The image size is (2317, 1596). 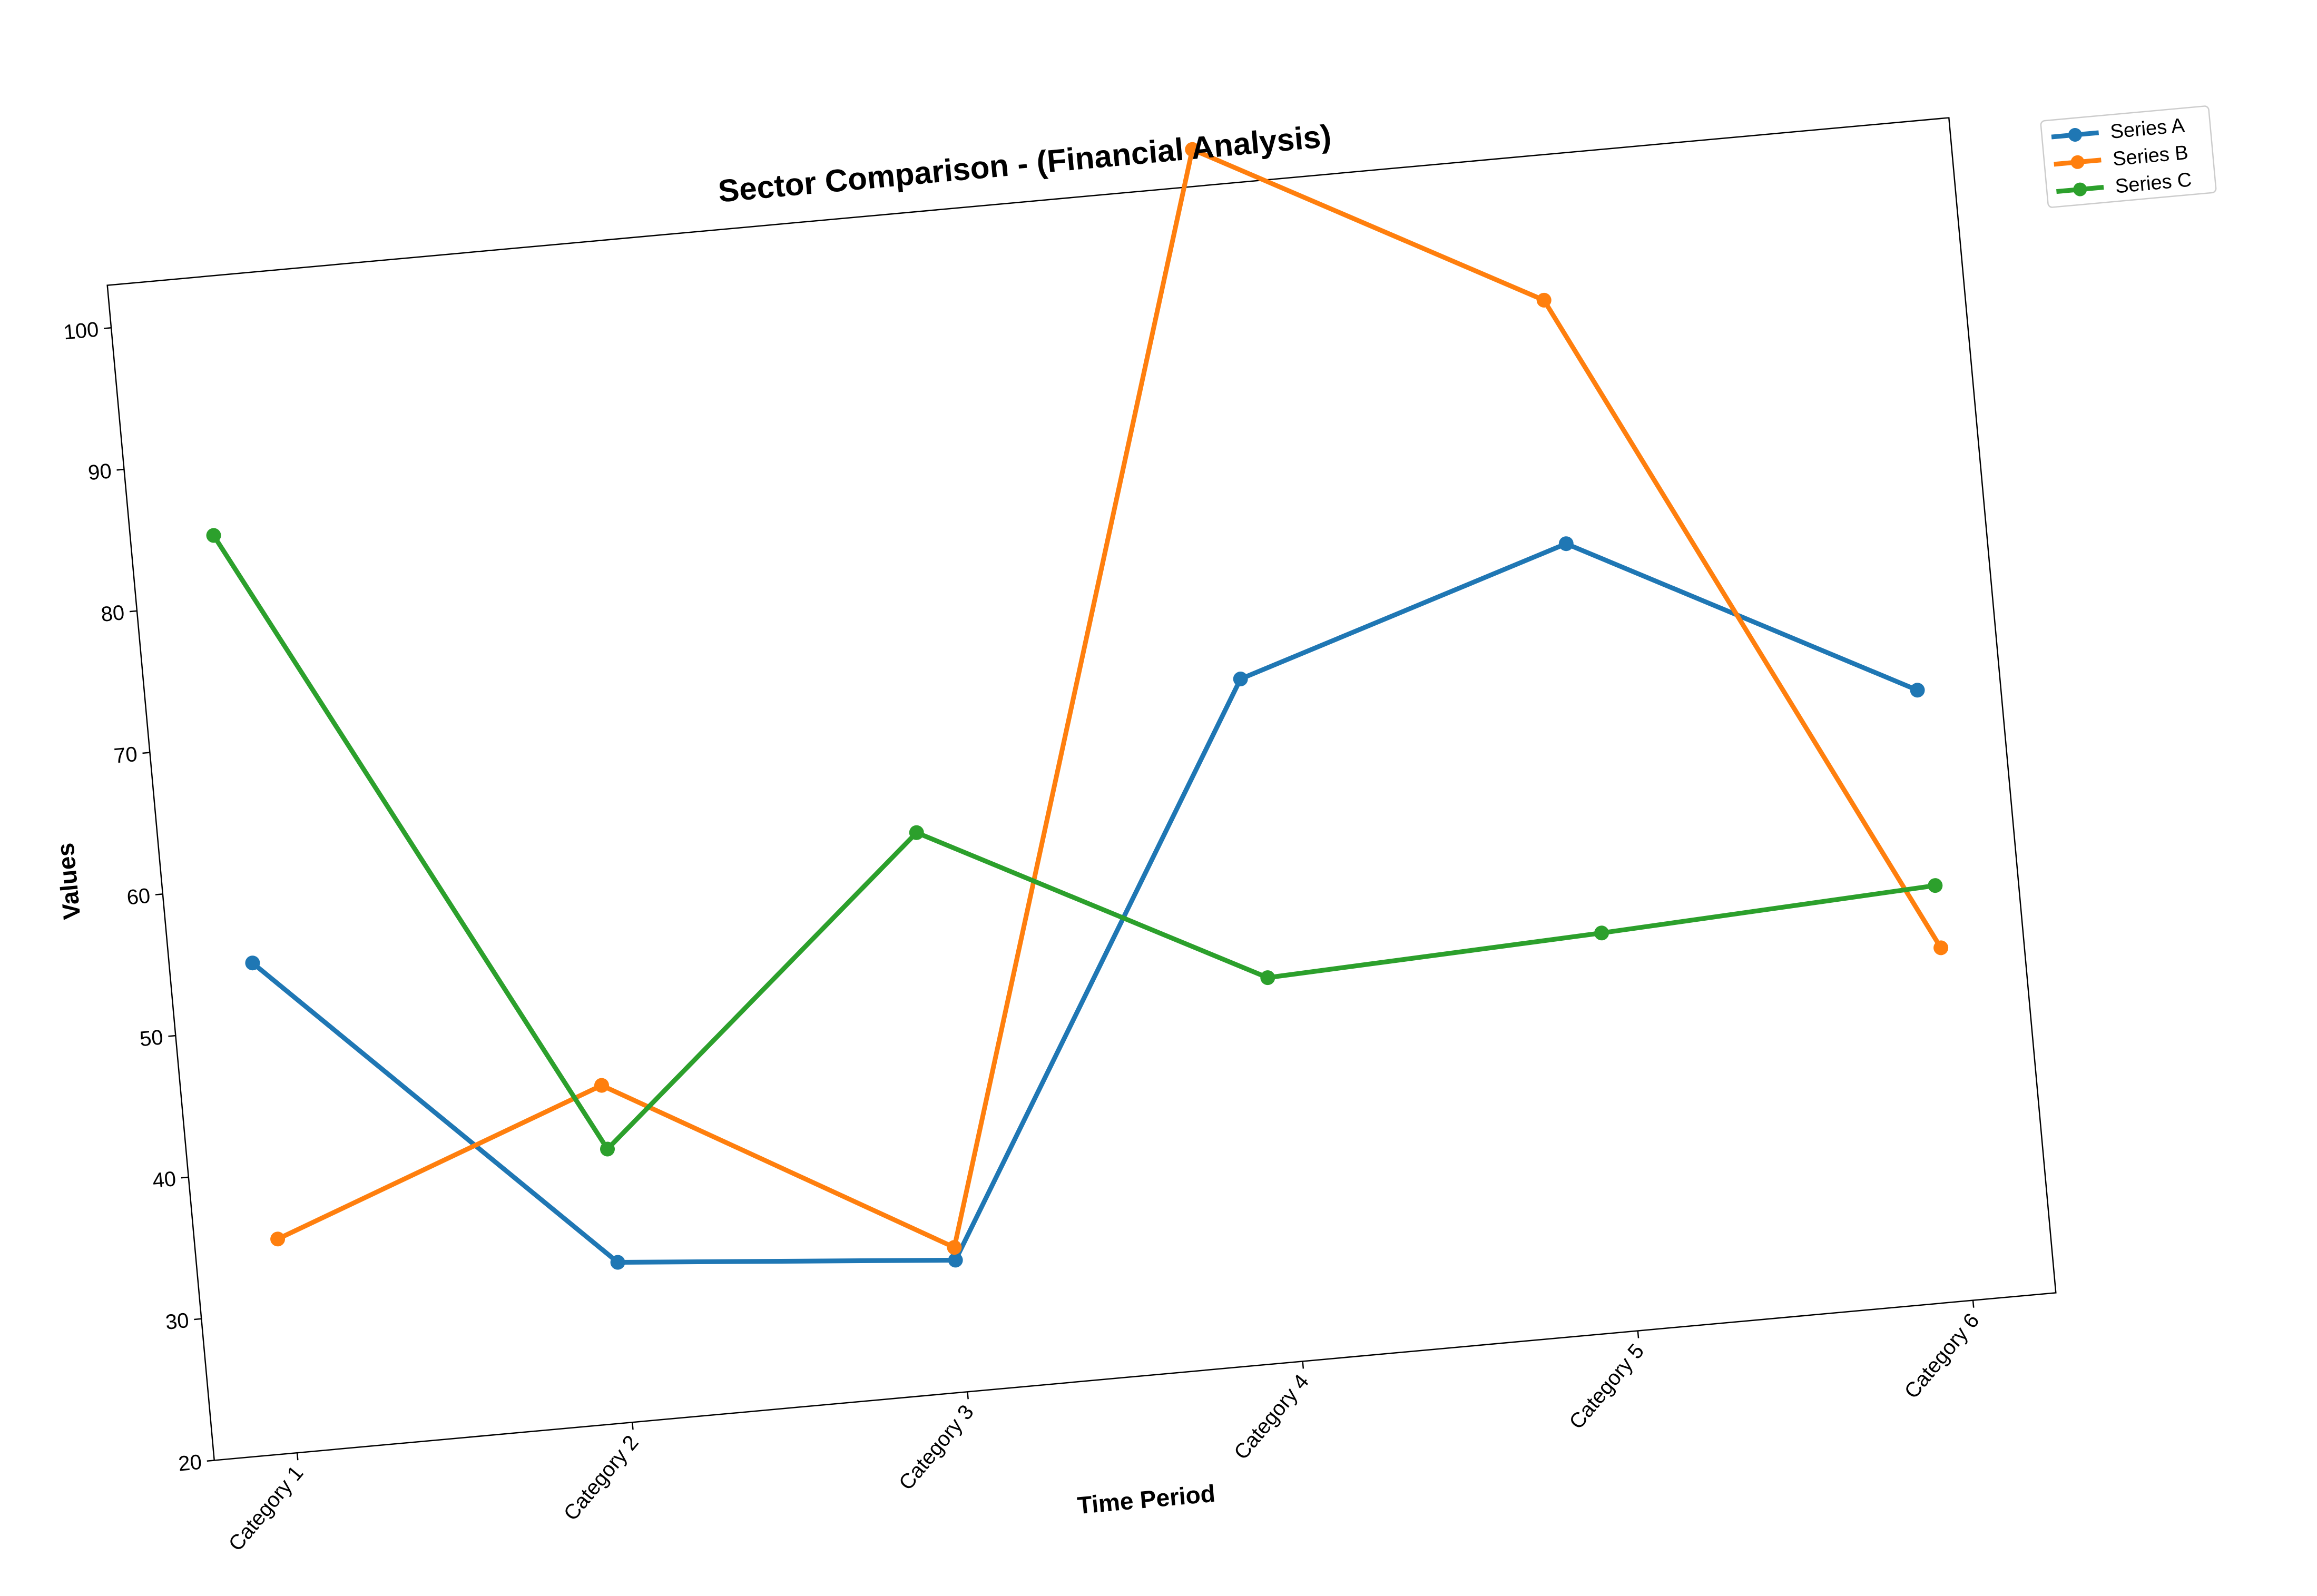 I want to click on y-axis: 20 30 40 50 60 70 80 90 100, so click(x=139, y=897).